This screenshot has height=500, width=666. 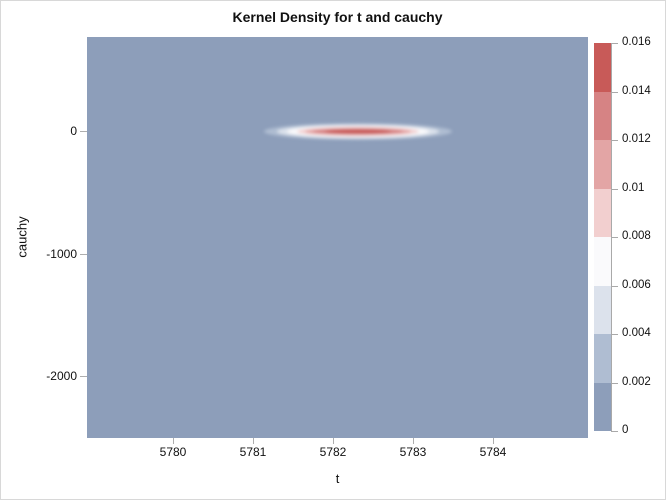 What do you see at coordinates (493, 452) in the screenshot?
I see `x-tick-label: 5784` at bounding box center [493, 452].